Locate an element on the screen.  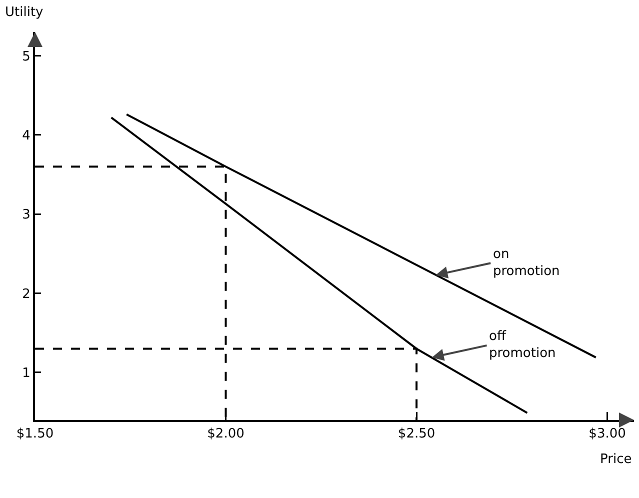
y-tick-label: 1 is located at coordinates (26, 374).